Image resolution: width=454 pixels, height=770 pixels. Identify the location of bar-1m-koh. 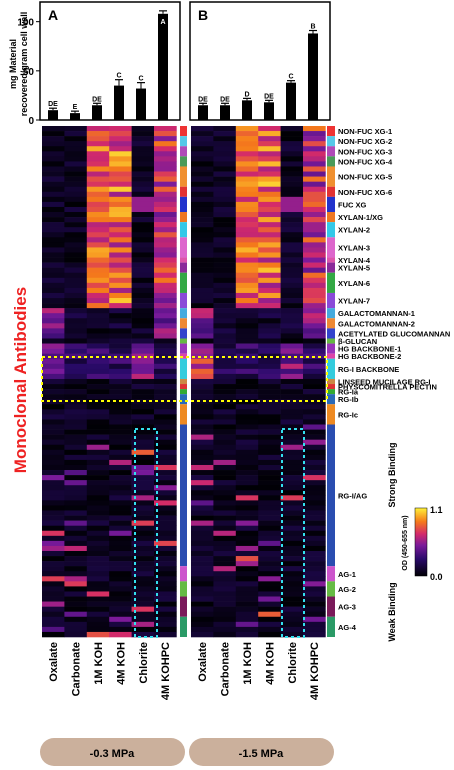
(97, 112).